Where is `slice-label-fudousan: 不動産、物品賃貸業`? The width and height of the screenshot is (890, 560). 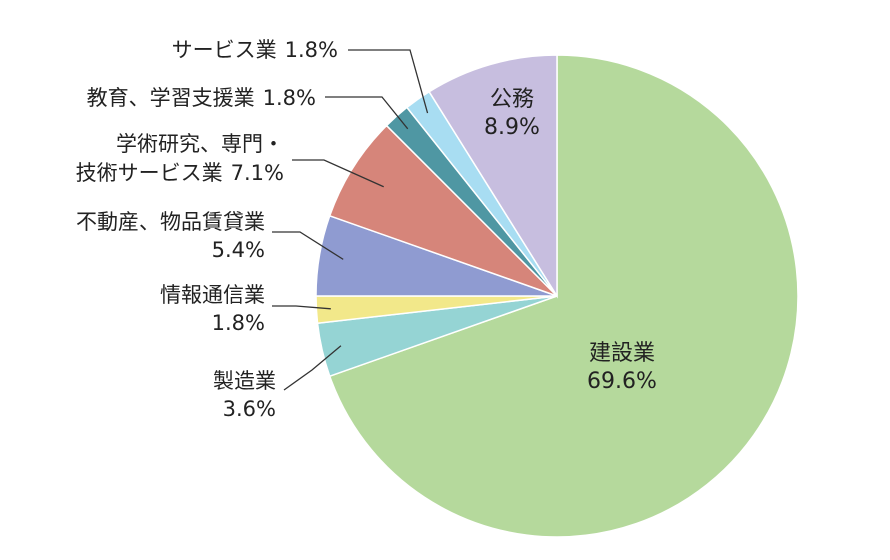
slice-label-fudousan: 不動産、物品賃貸業 is located at coordinates (170, 222).